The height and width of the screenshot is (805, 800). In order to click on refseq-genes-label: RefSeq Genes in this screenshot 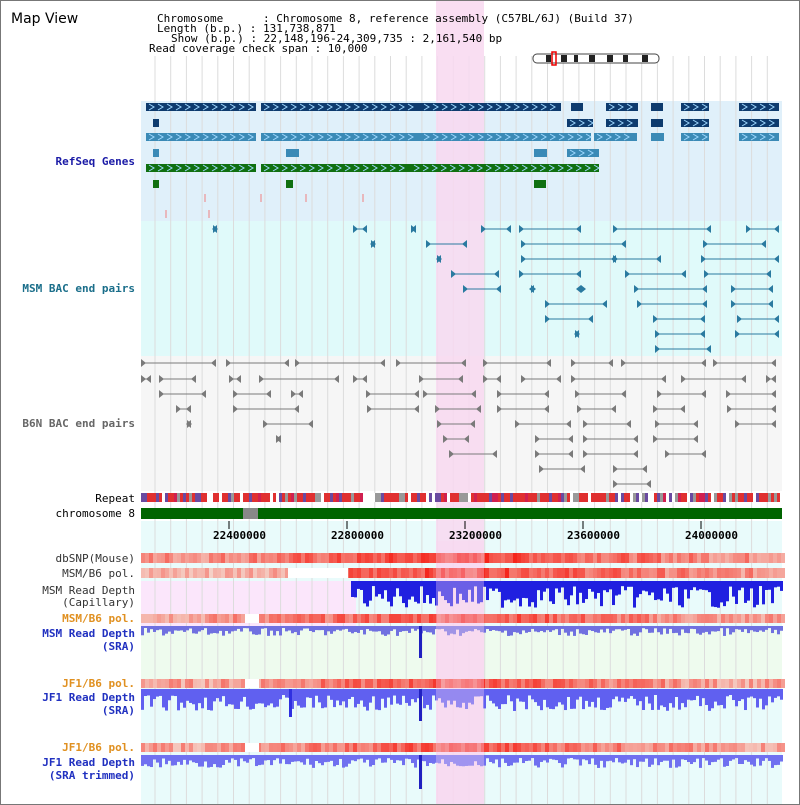, I will do `click(95, 161)`.